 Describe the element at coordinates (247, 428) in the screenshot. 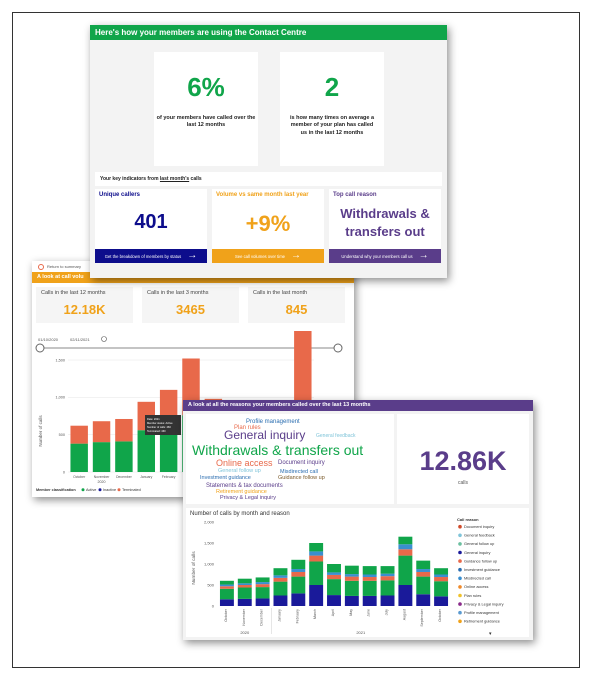

I see `word-cloud-term: Plan rules` at that location.